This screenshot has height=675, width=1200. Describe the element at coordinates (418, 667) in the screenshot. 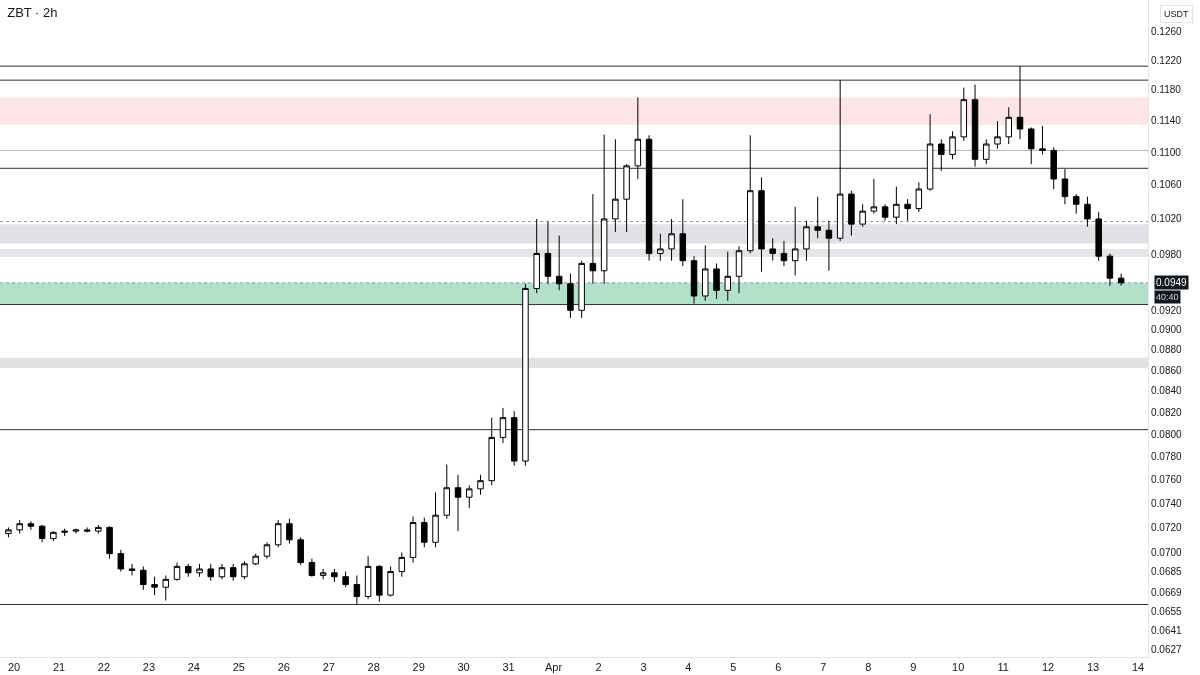

I see `x-tick-label: 29` at that location.